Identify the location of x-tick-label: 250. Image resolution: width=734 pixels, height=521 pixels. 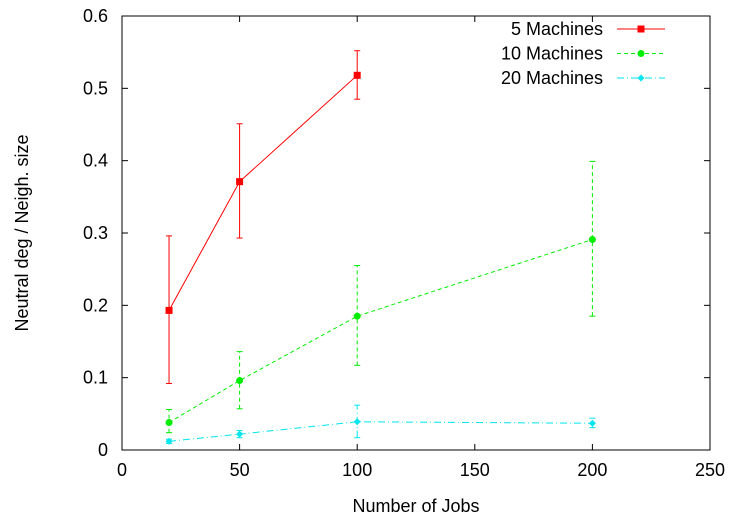
(710, 470).